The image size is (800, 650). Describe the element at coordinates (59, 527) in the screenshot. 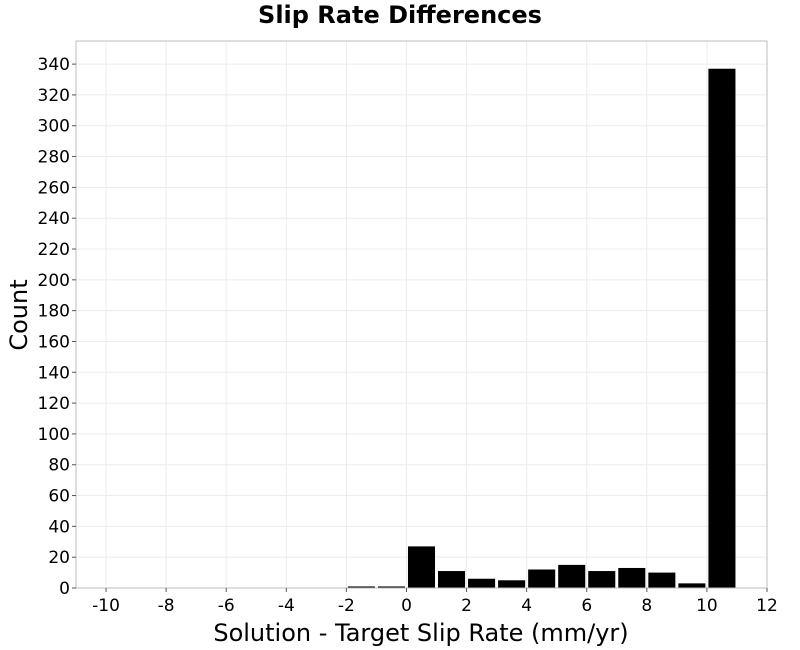

I see `y-tick-label: 40` at that location.